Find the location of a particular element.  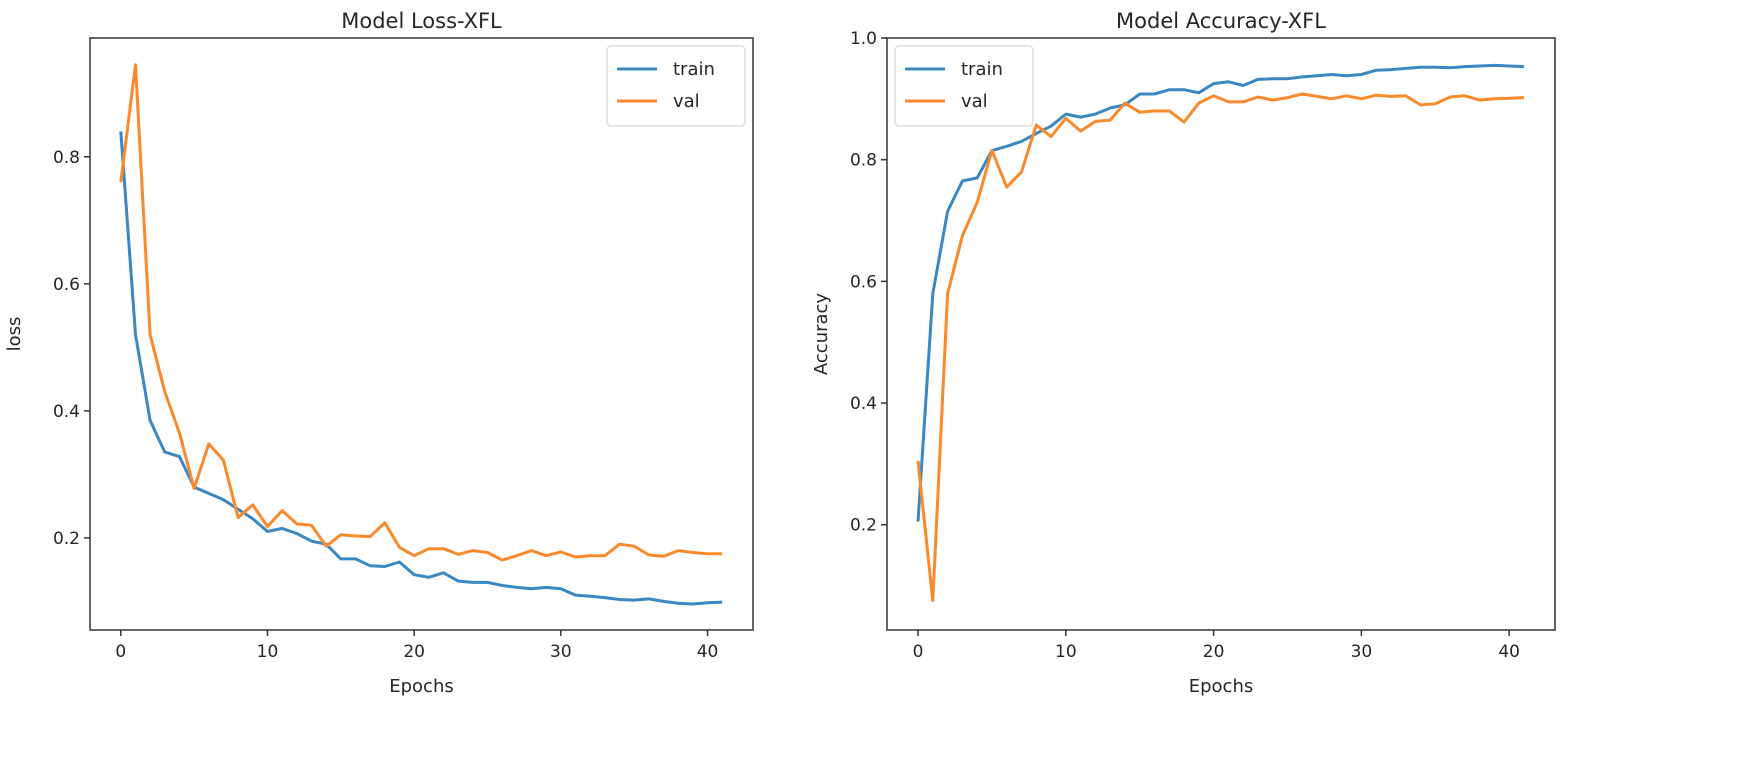

chart-title: Model Accuracy-XFL is located at coordinates (1221, 21).